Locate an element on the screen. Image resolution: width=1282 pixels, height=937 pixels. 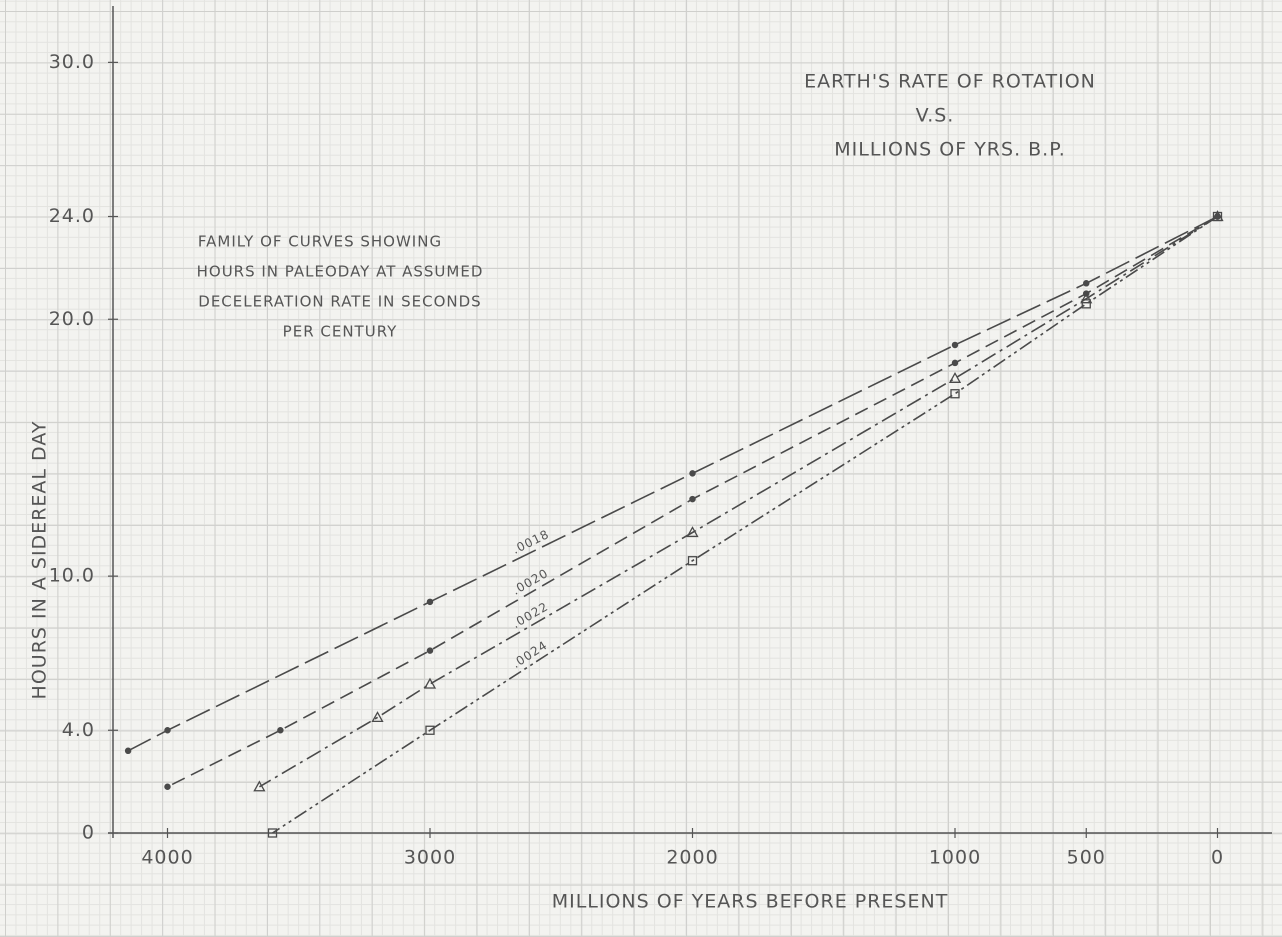
x-tick-label: 2000 is located at coordinates (692, 858).